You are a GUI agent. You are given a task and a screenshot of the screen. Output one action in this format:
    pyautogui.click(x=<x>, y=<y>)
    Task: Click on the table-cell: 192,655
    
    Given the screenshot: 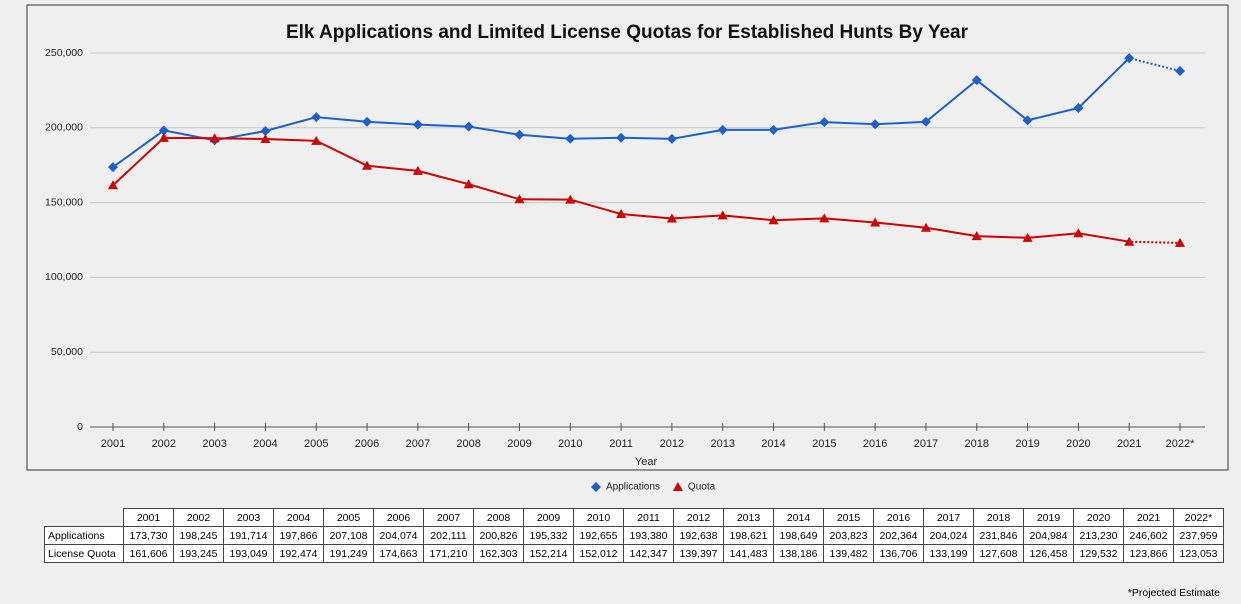 What is the action you would take?
    pyautogui.click(x=598, y=535)
    